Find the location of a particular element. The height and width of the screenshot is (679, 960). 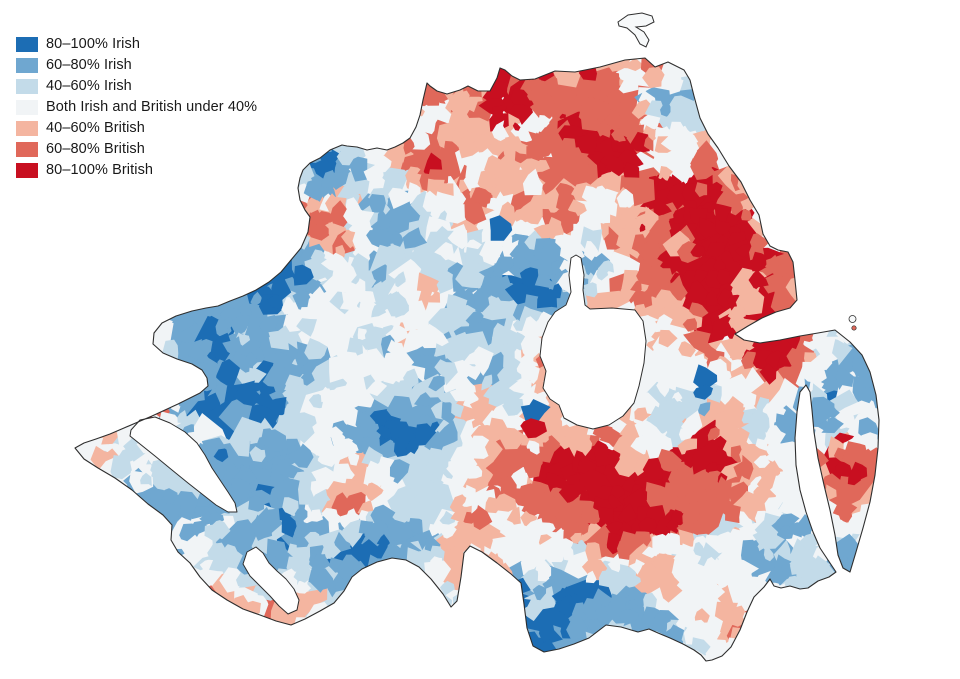

legend-label: 80–100% Irish is located at coordinates (93, 44).